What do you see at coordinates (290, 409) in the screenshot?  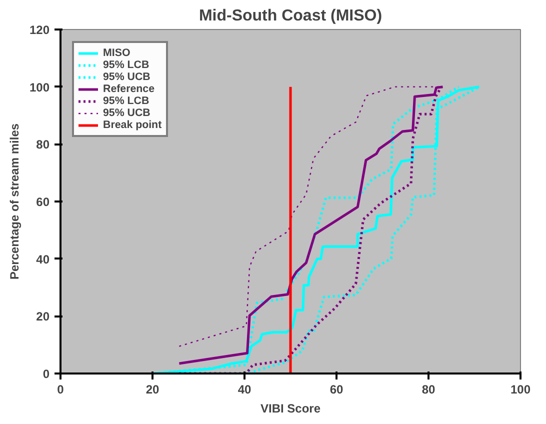 I see `x-axis-title: VIBI Score` at bounding box center [290, 409].